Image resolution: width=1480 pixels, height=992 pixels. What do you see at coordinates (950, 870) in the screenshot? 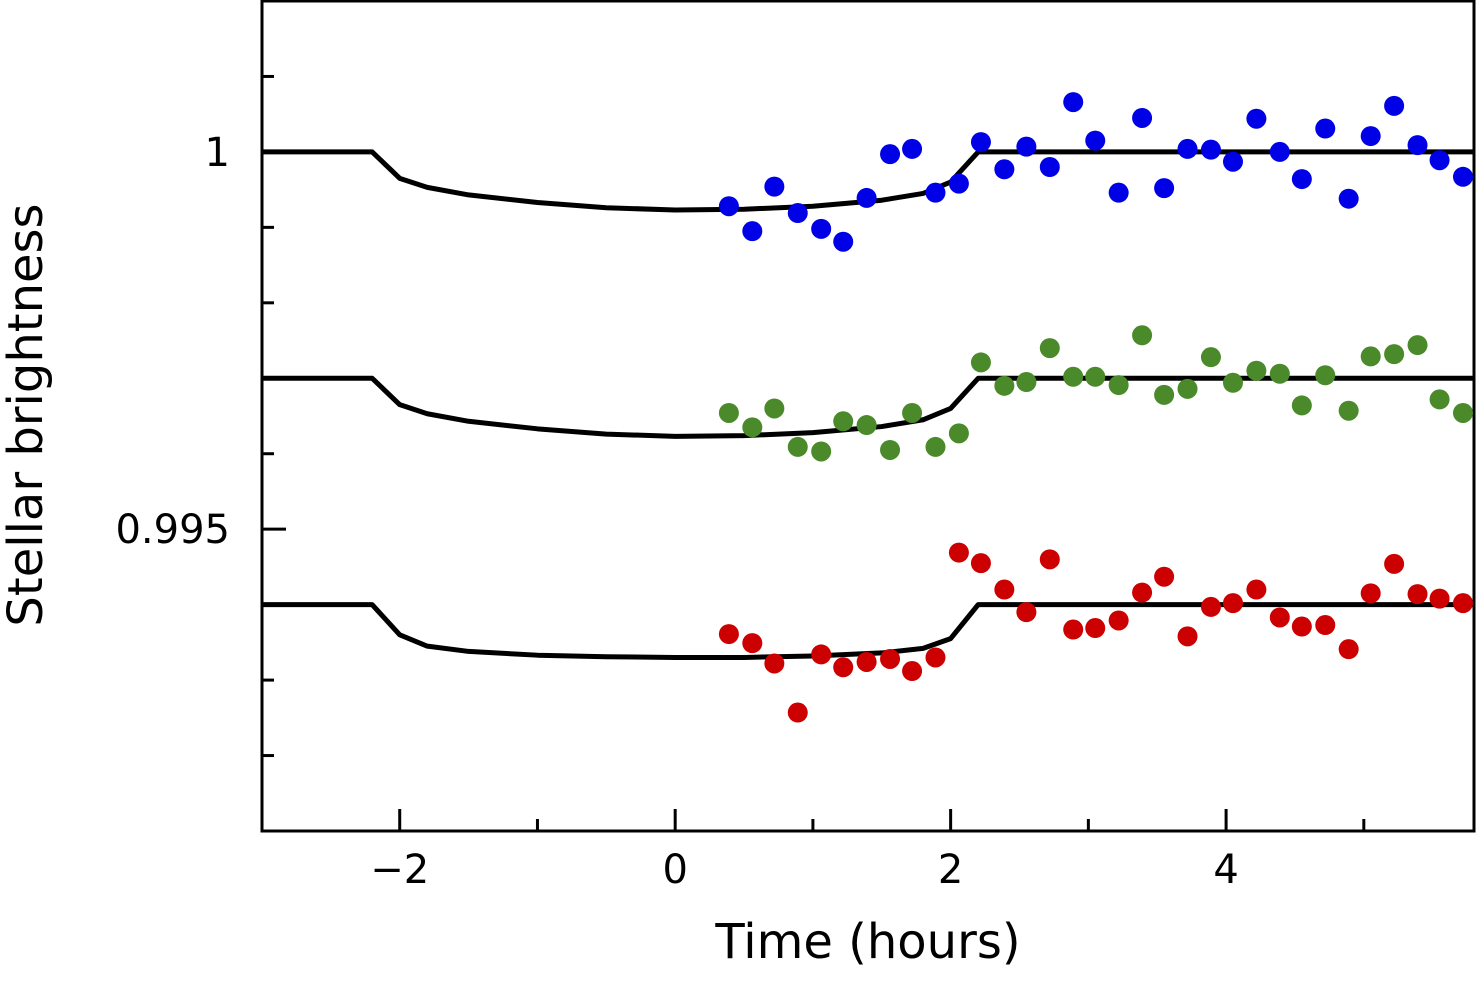
I see `x-tick-label: 2` at bounding box center [950, 870].